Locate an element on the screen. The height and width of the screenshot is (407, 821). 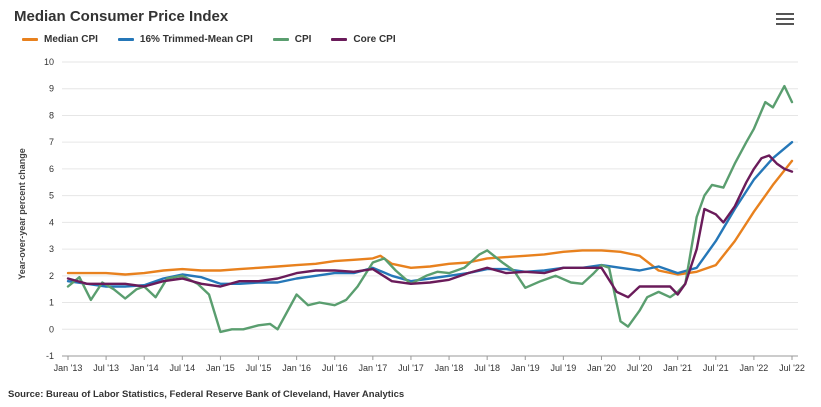
y-tick-label: 5 is located at coordinates (51, 196).